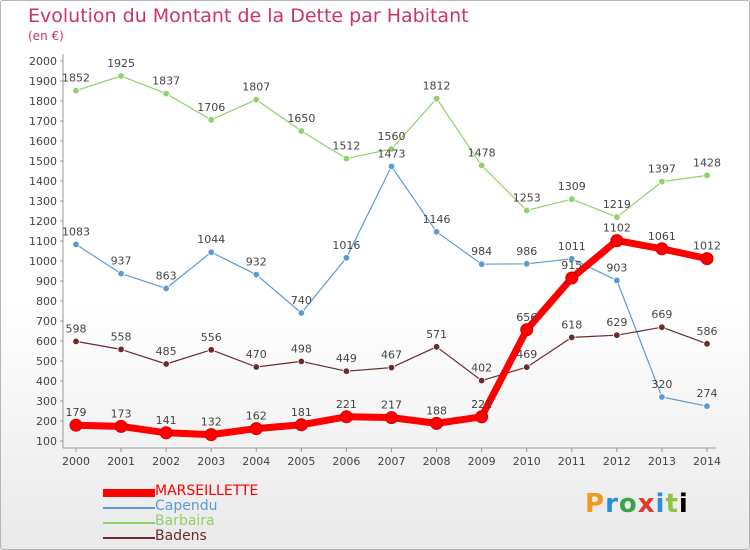 The image size is (750, 550). I want to click on data-label: 274, so click(707, 393).